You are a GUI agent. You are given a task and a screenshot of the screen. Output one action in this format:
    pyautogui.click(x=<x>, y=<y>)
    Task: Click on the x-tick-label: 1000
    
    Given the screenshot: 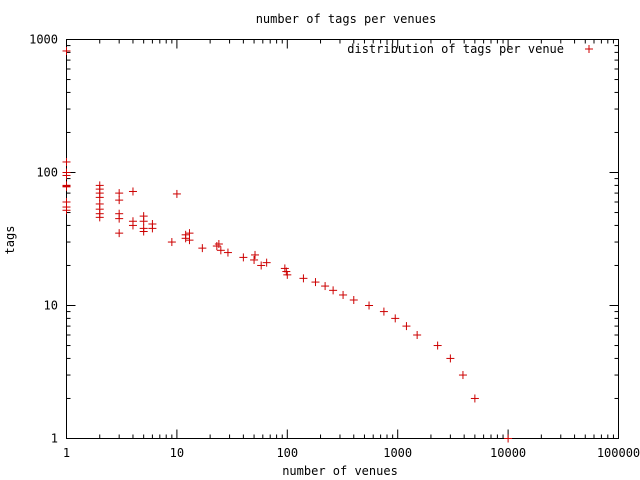 What is the action you would take?
    pyautogui.click(x=397, y=453)
    